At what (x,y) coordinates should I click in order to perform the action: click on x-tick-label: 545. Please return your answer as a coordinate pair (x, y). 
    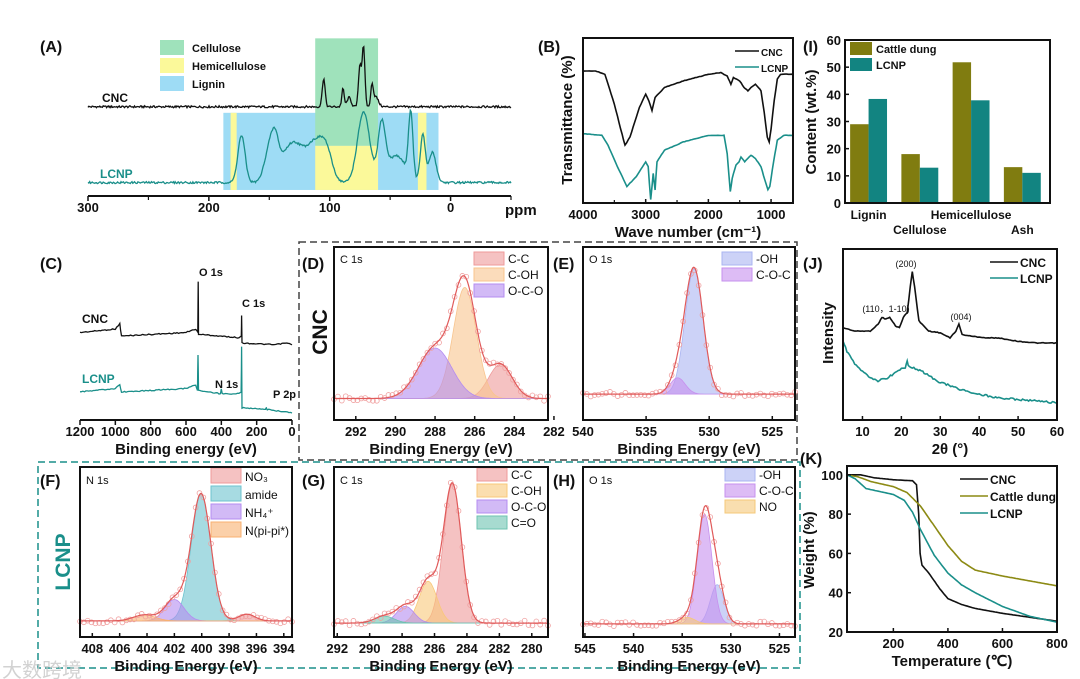
    Looking at the image, I should click on (585, 648).